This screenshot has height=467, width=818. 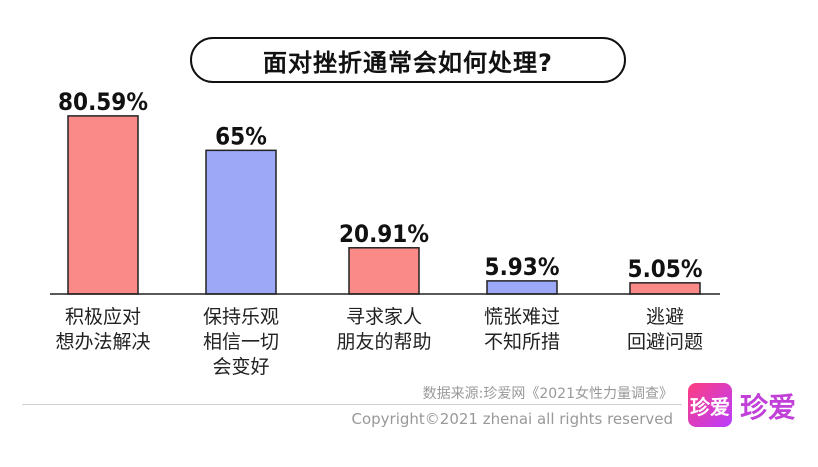 What do you see at coordinates (384, 317) in the screenshot?
I see `category-label-3-line-1: 寻求家人` at bounding box center [384, 317].